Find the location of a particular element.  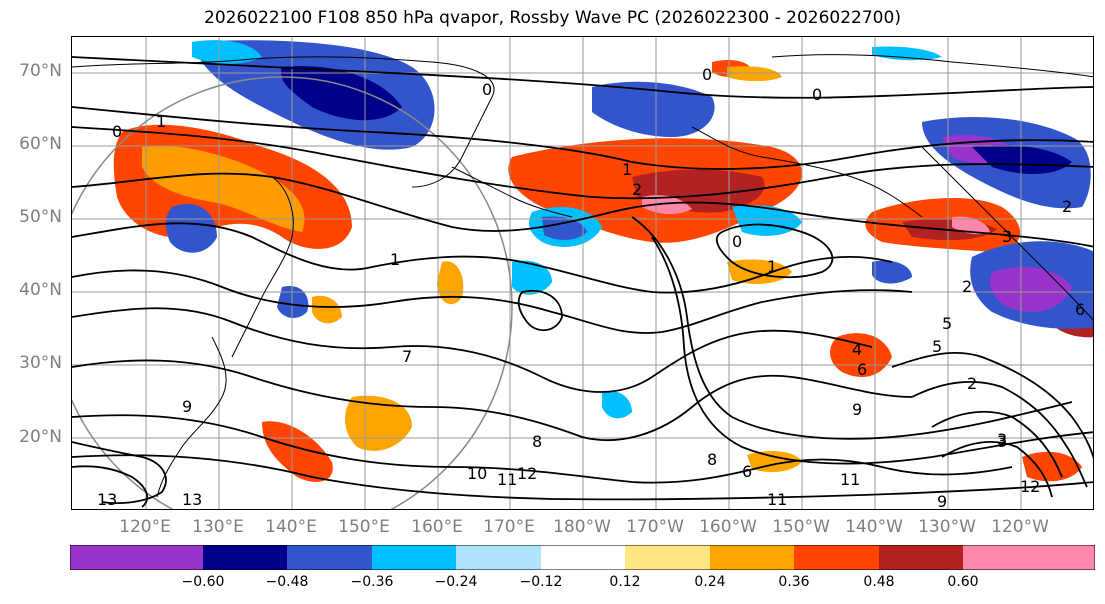

colorbar-tick: −0.48 is located at coordinates (287, 582).